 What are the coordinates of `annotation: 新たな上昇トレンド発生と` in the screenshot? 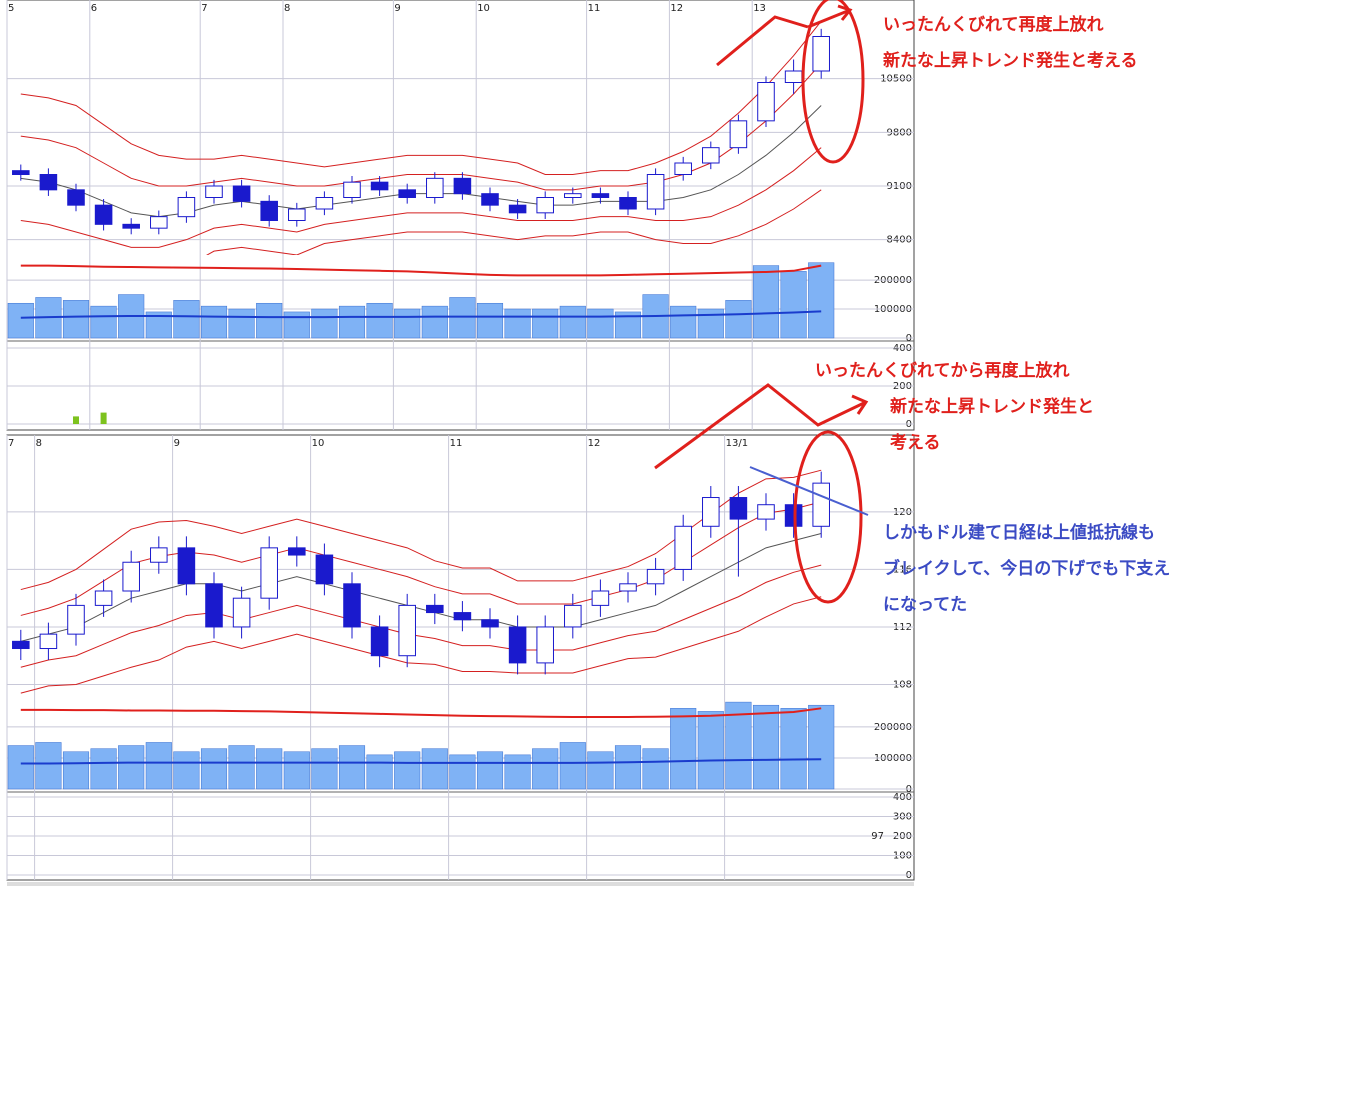 It's located at (992, 406).